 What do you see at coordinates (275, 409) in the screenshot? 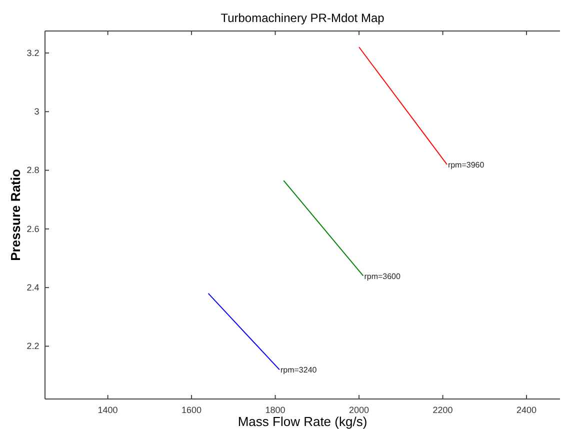
I see `x-tick-label: 1800` at bounding box center [275, 409].